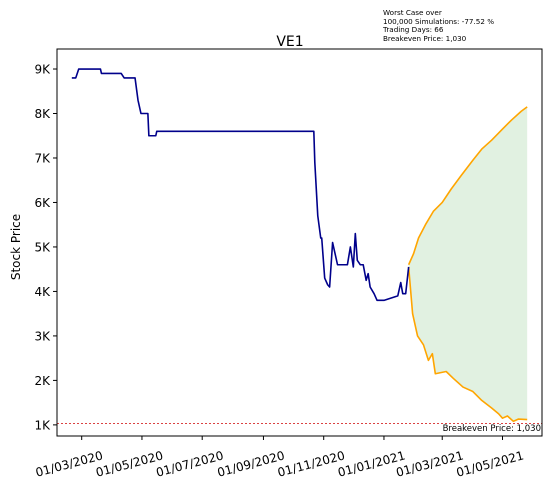 The width and height of the screenshot is (552, 492). Describe the element at coordinates (425, 38) in the screenshot. I see `note-line-4: Breakeven Price: 1,030` at that location.